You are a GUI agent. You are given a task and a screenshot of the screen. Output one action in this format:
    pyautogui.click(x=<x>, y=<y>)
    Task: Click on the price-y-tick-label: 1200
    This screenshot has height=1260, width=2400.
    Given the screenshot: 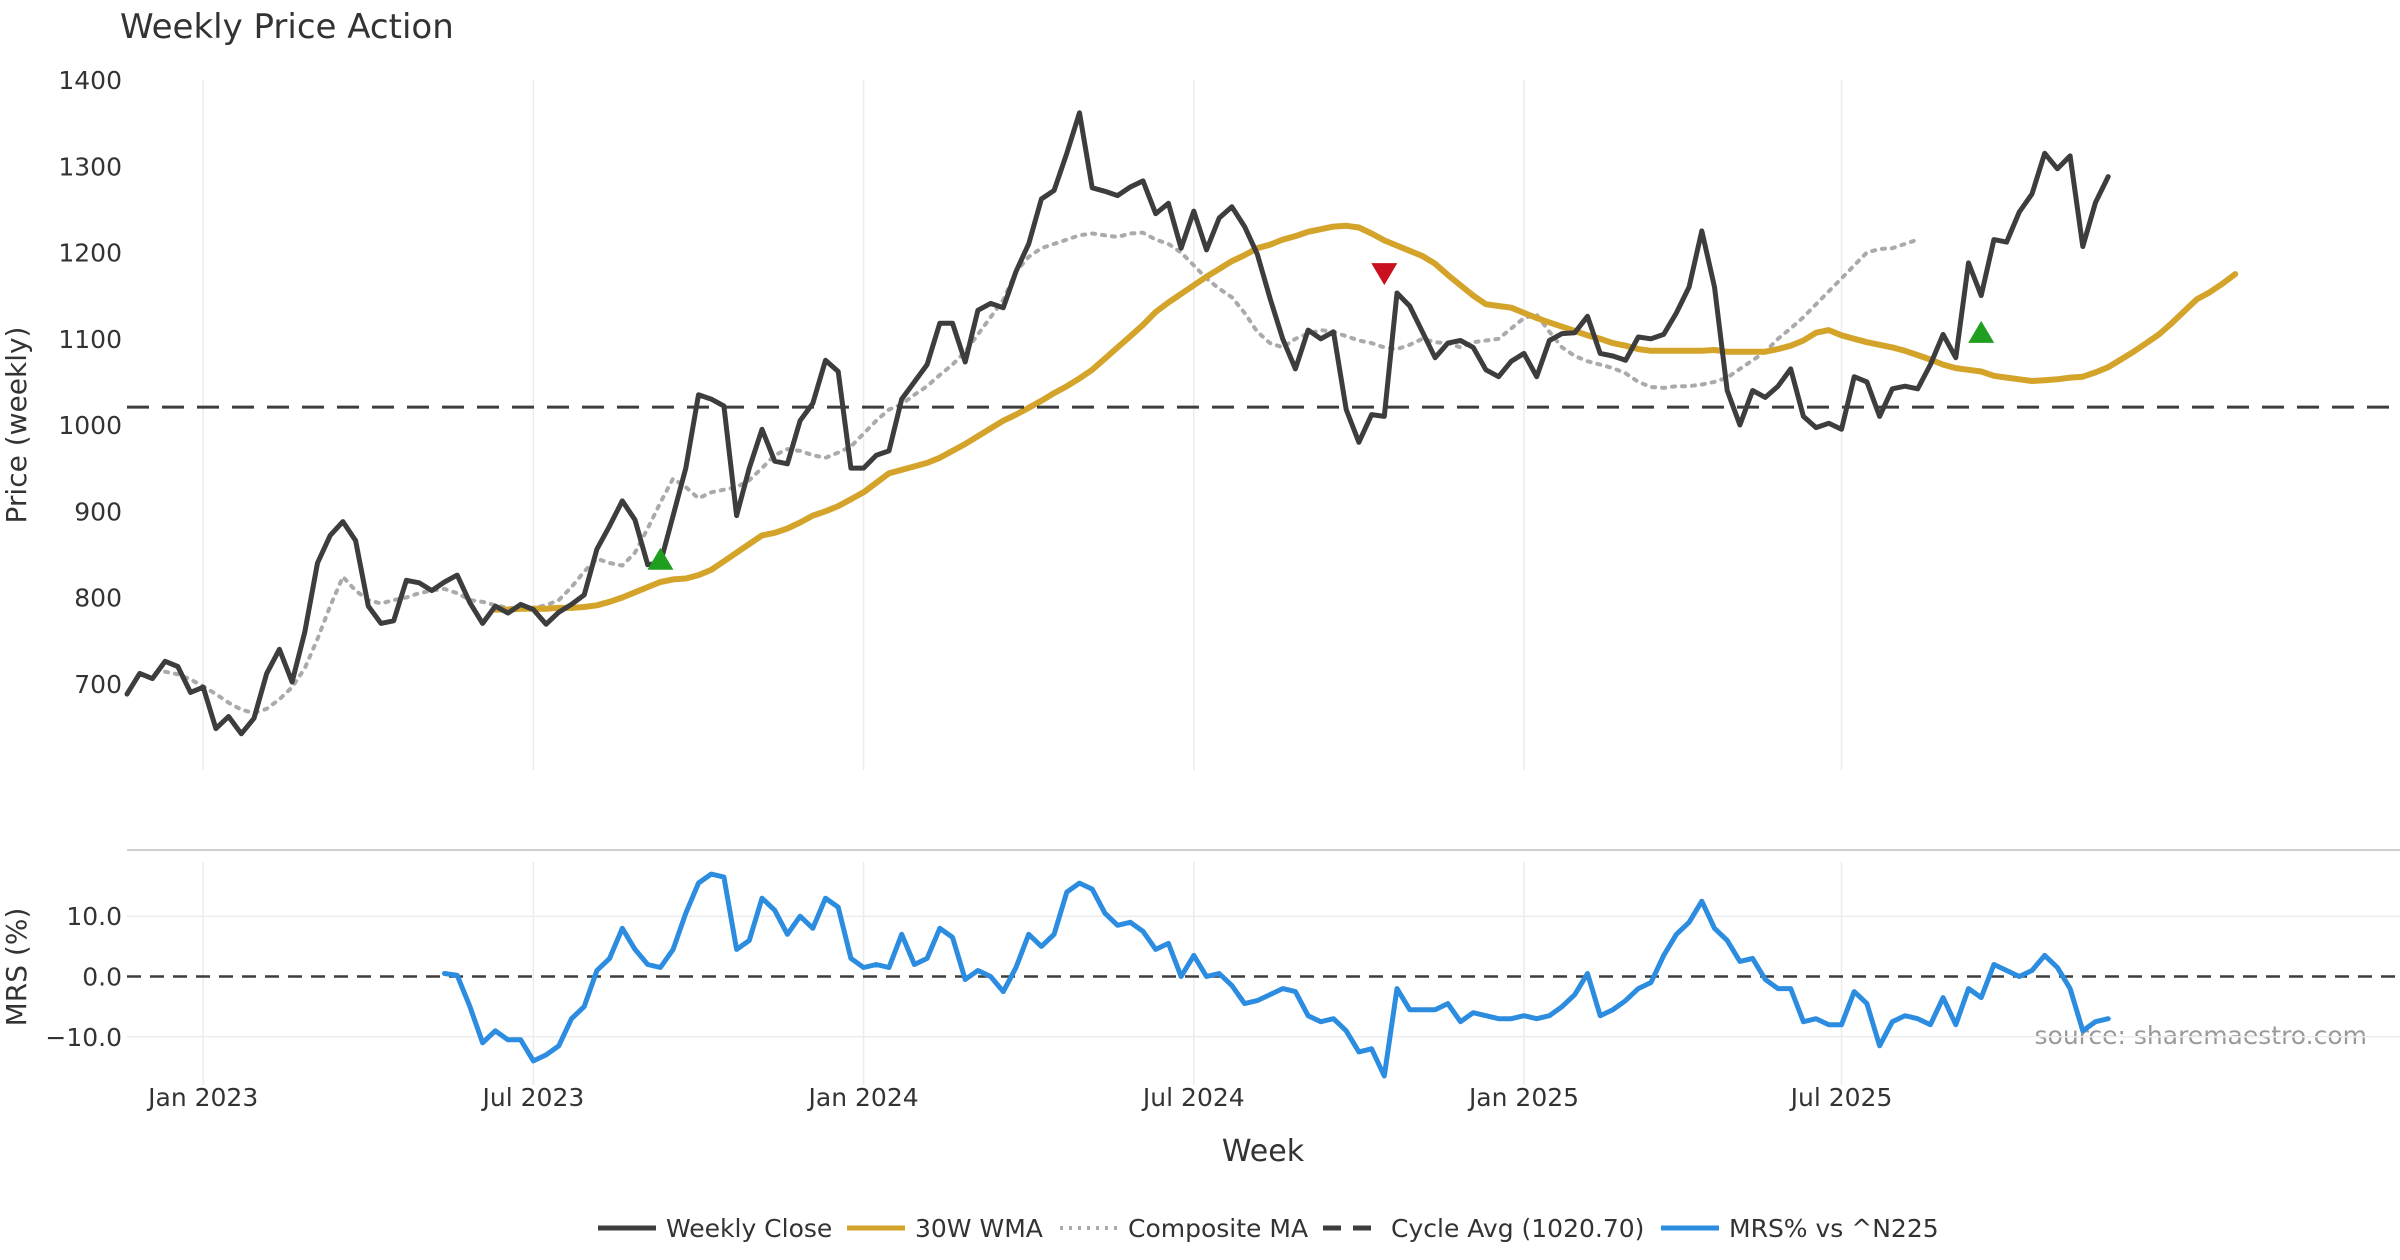 What is the action you would take?
    pyautogui.click(x=90, y=253)
    